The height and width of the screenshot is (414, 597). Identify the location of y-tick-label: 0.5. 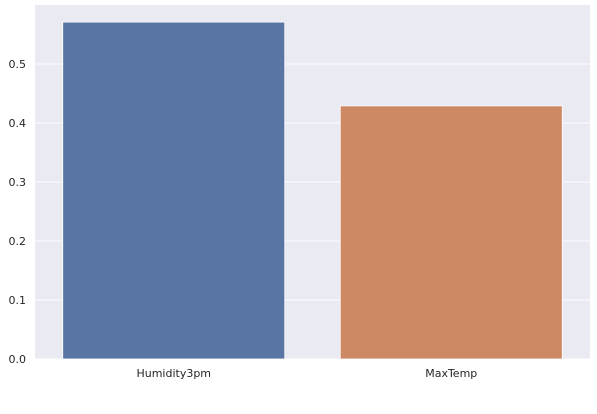
(18, 64).